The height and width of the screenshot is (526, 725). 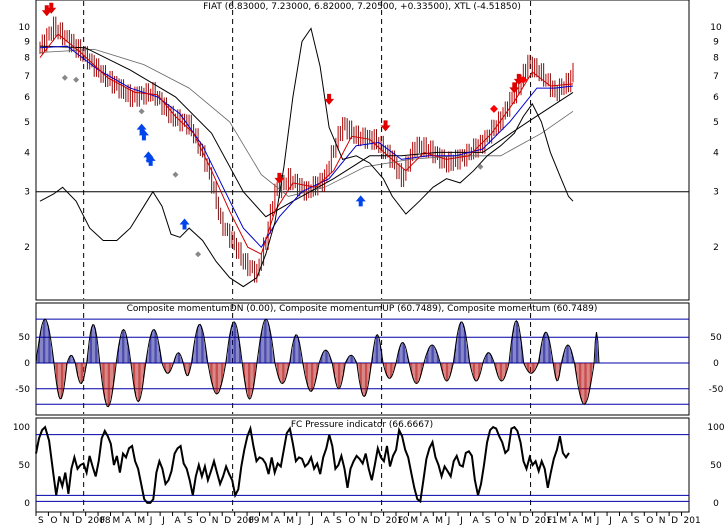 I want to click on pressure-y-tick-right: 50, so click(x=716, y=466).